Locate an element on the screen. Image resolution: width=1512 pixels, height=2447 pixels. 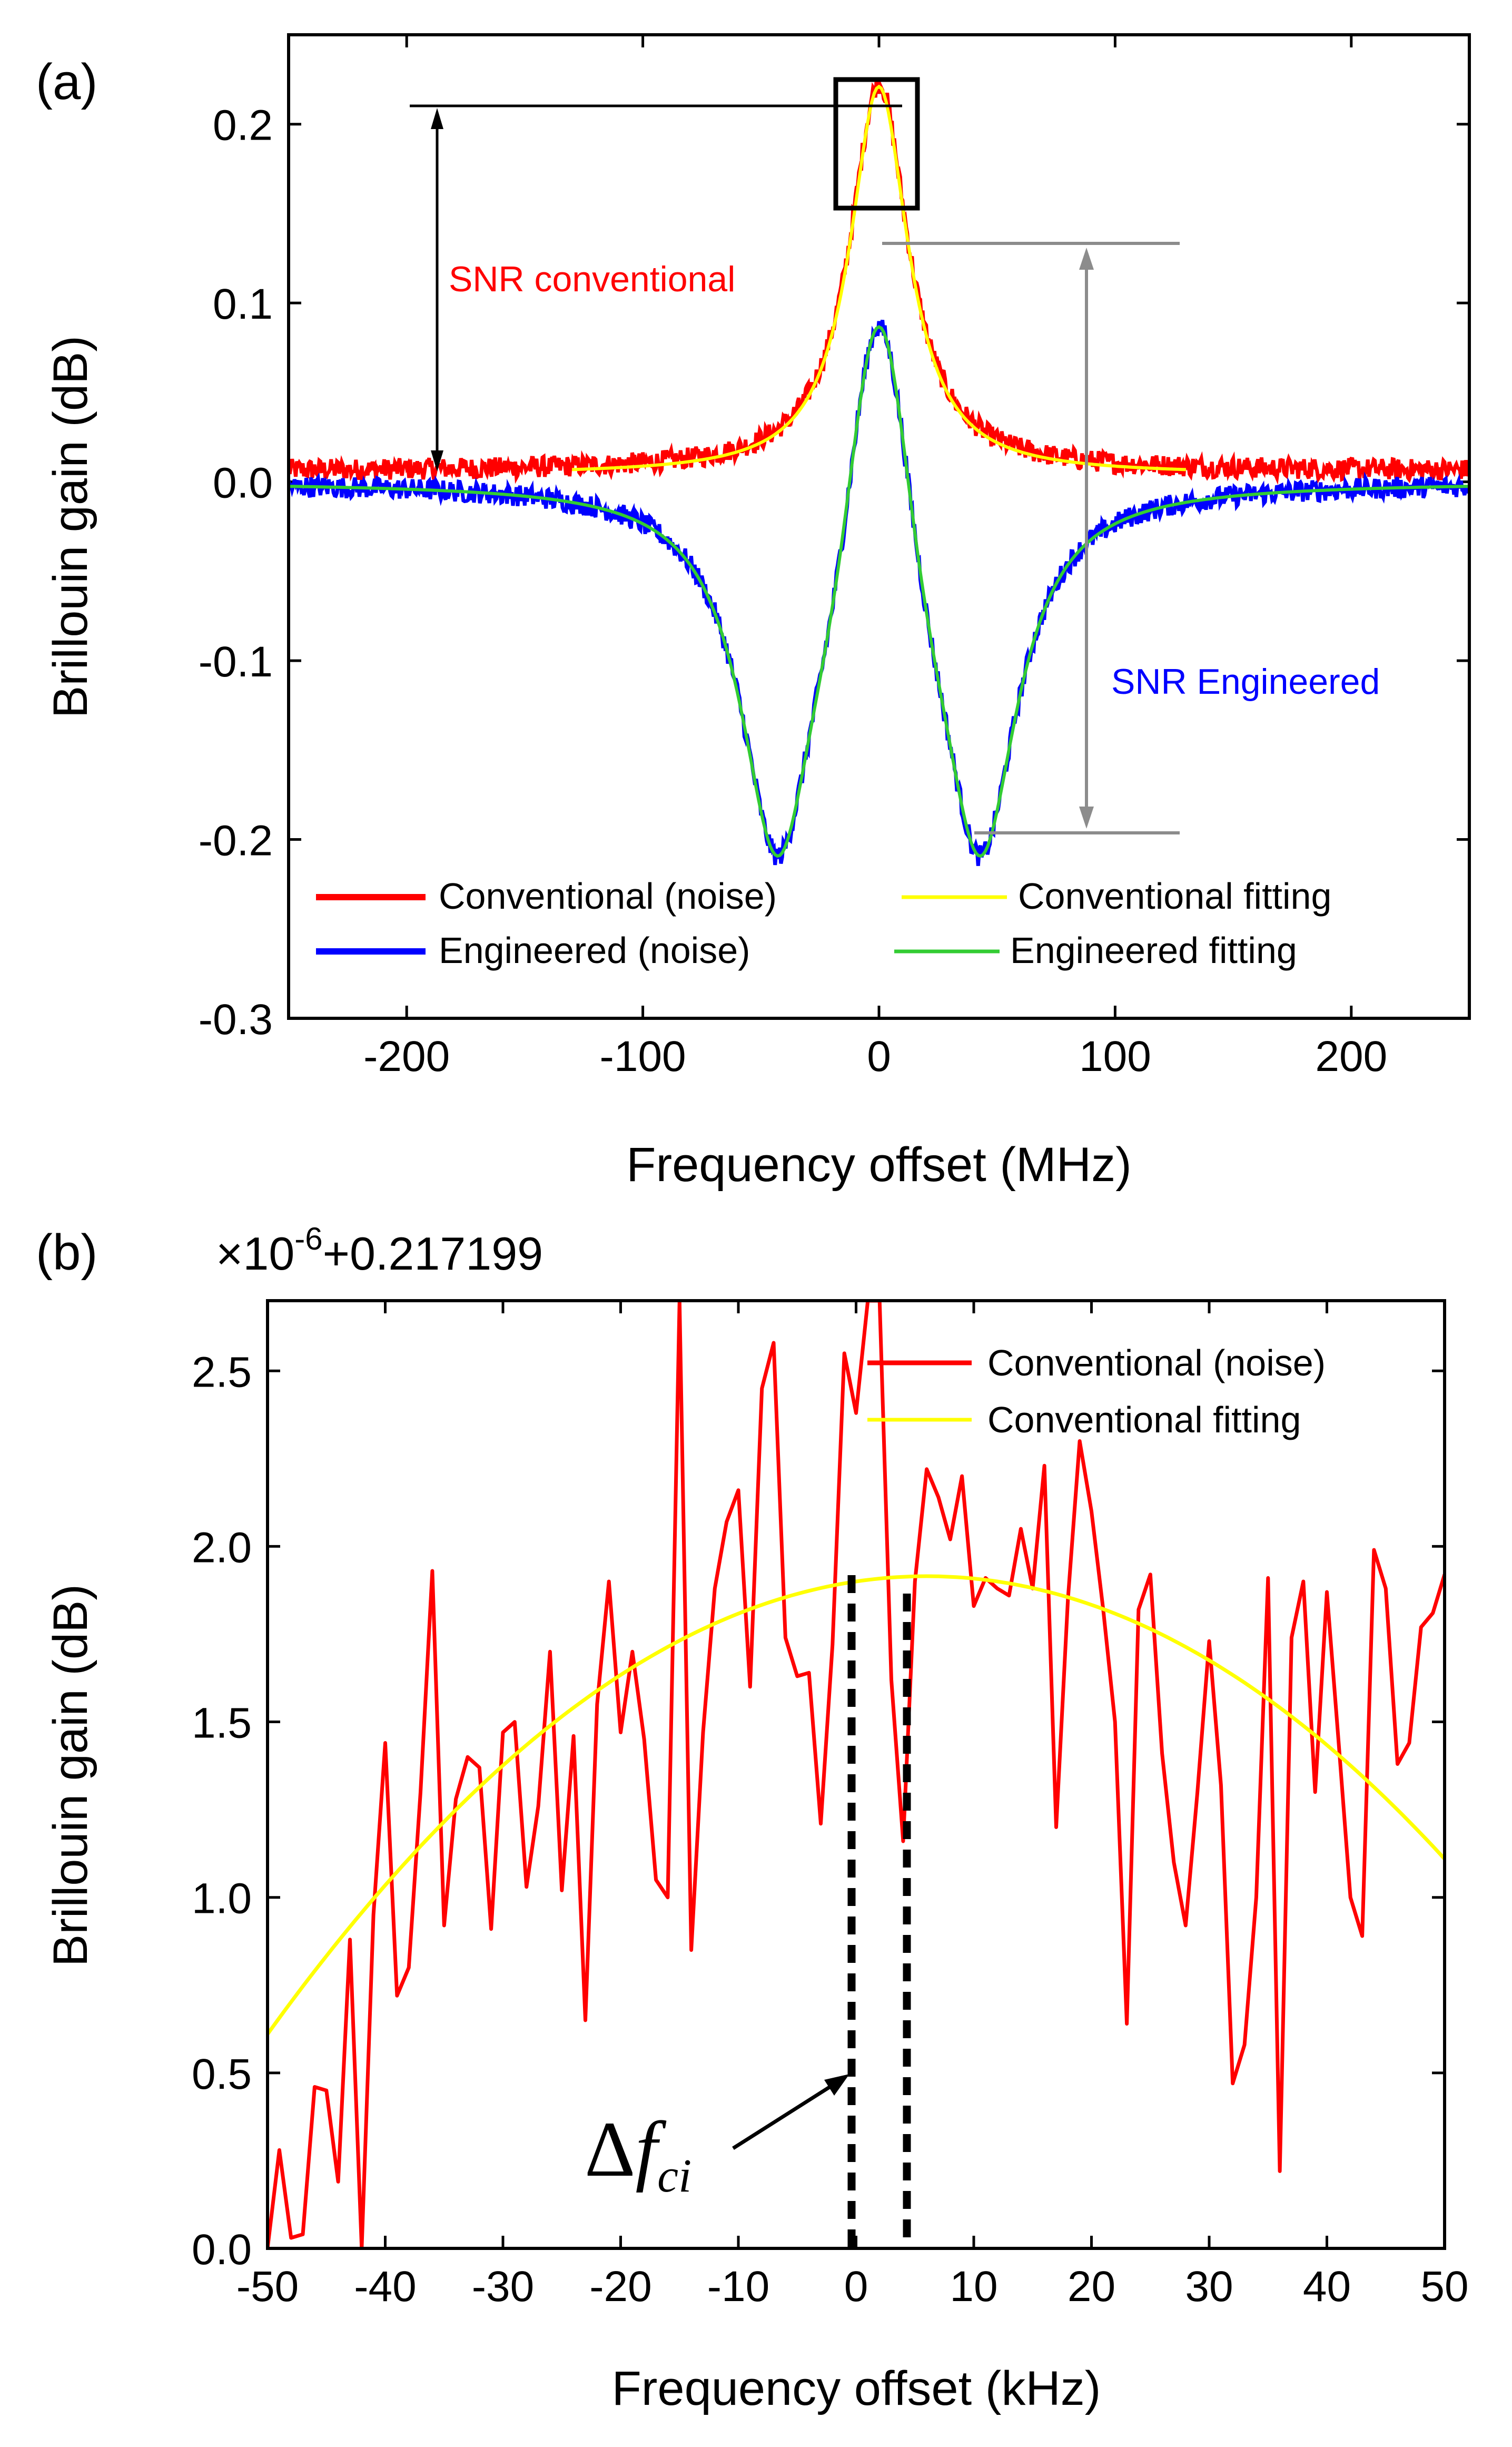
panel-b-delta-annotation: Δfci is located at coordinates (748, 1911).